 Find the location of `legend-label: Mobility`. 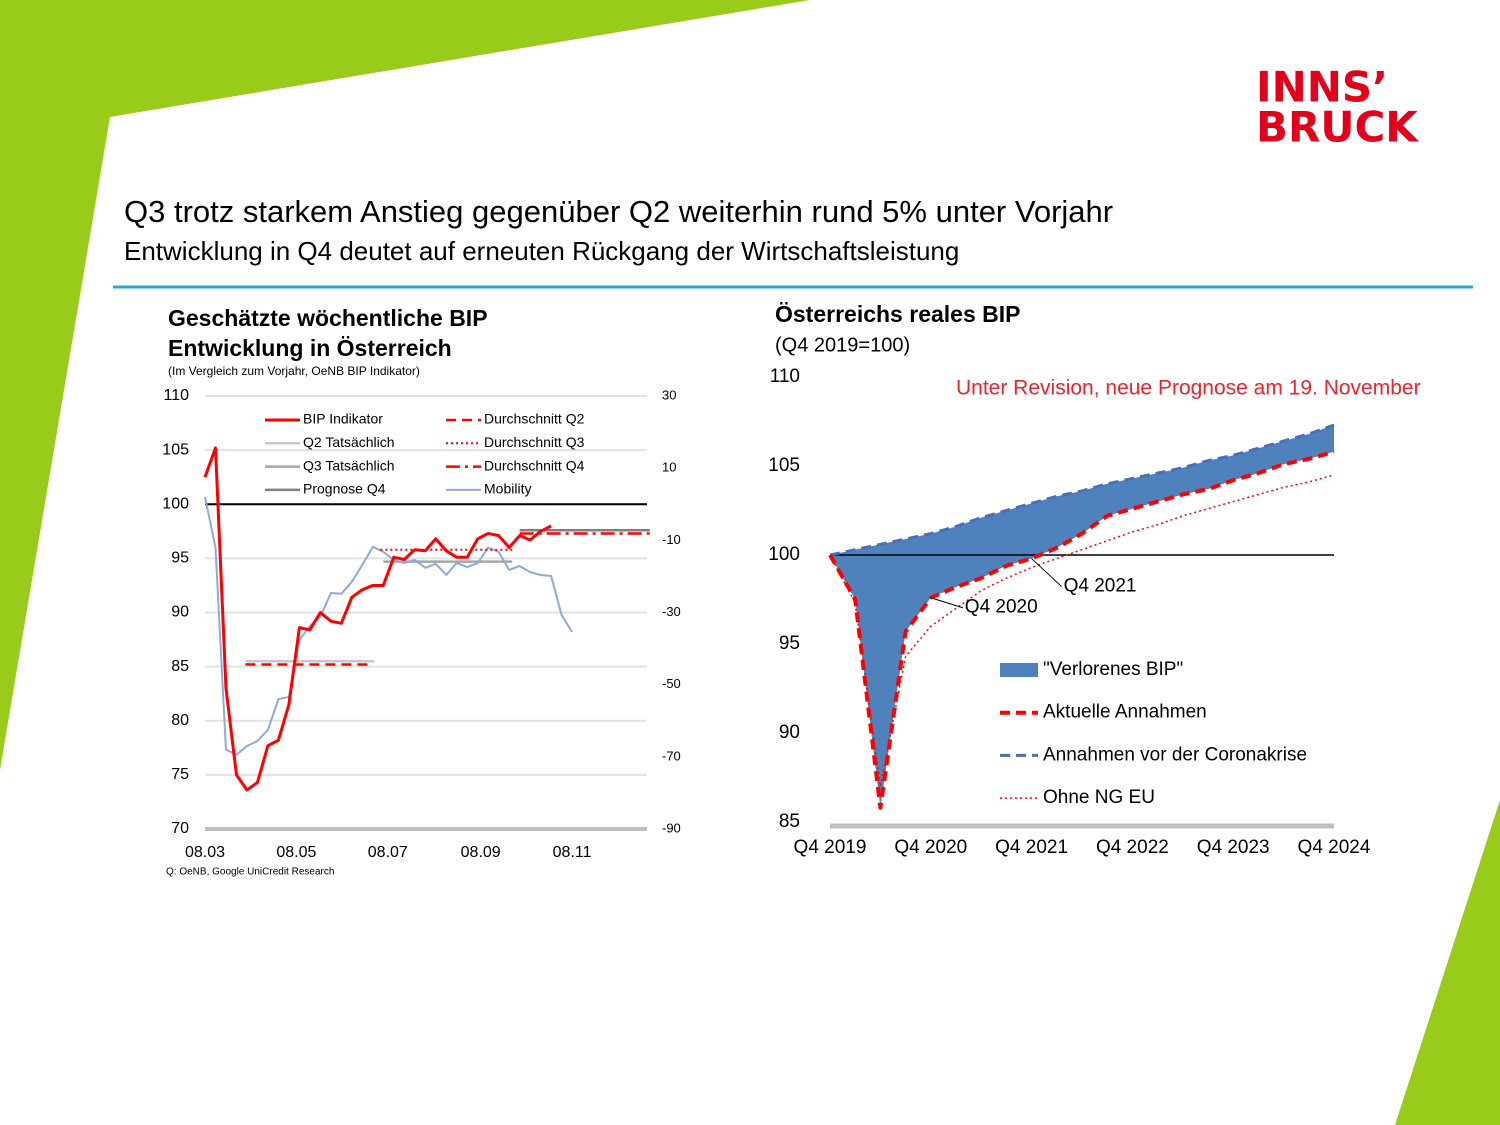

legend-label: Mobility is located at coordinates (507, 489).